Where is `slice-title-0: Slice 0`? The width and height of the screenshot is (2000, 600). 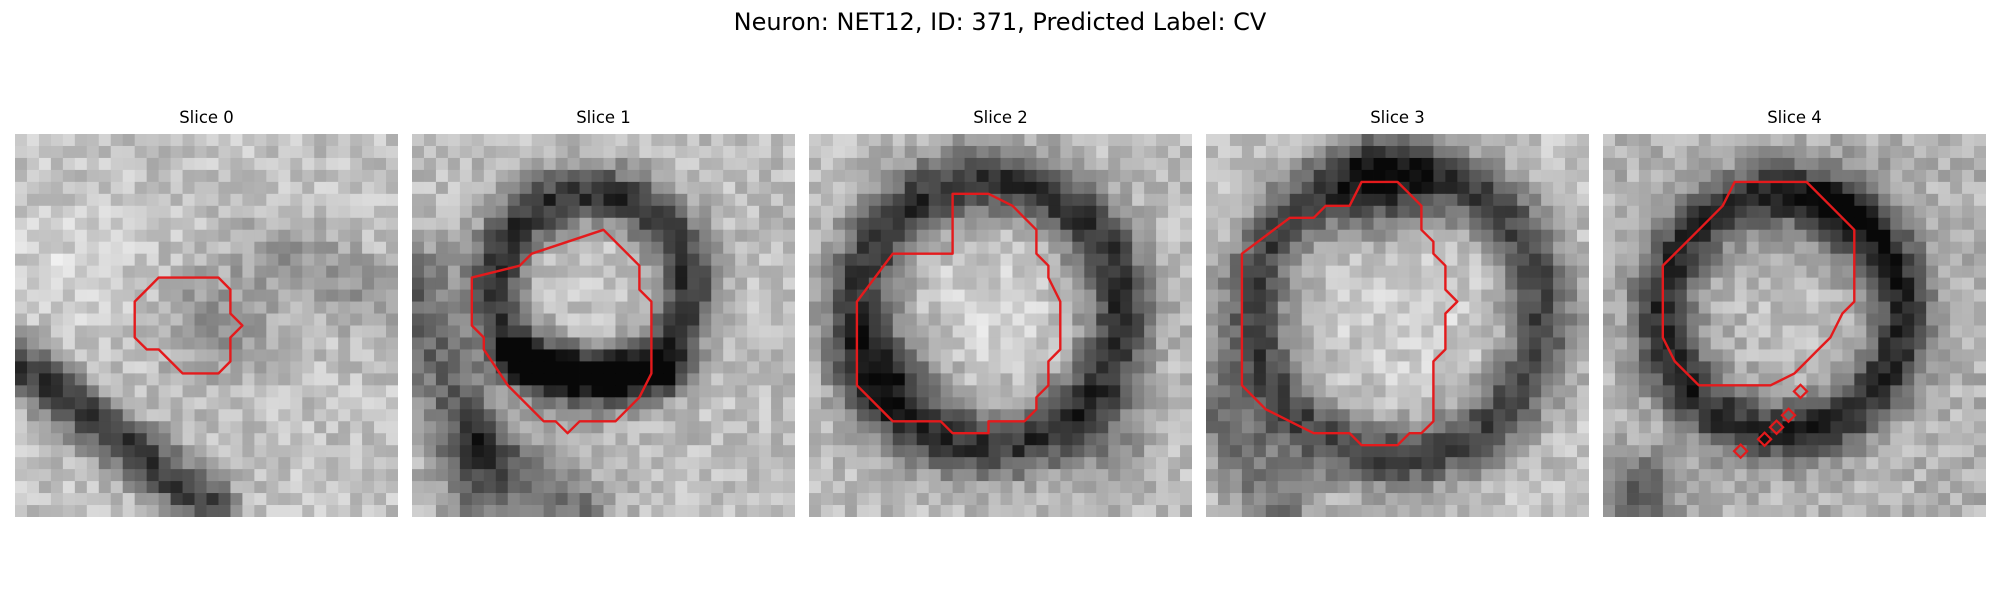
slice-title-0: Slice 0 is located at coordinates (206, 117).